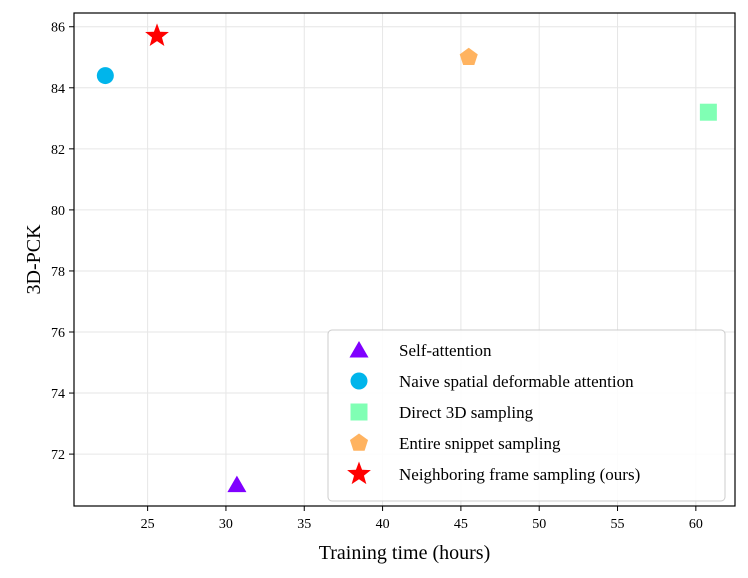  What do you see at coordinates (468, 56) in the screenshot?
I see `data-point-pentagon` at bounding box center [468, 56].